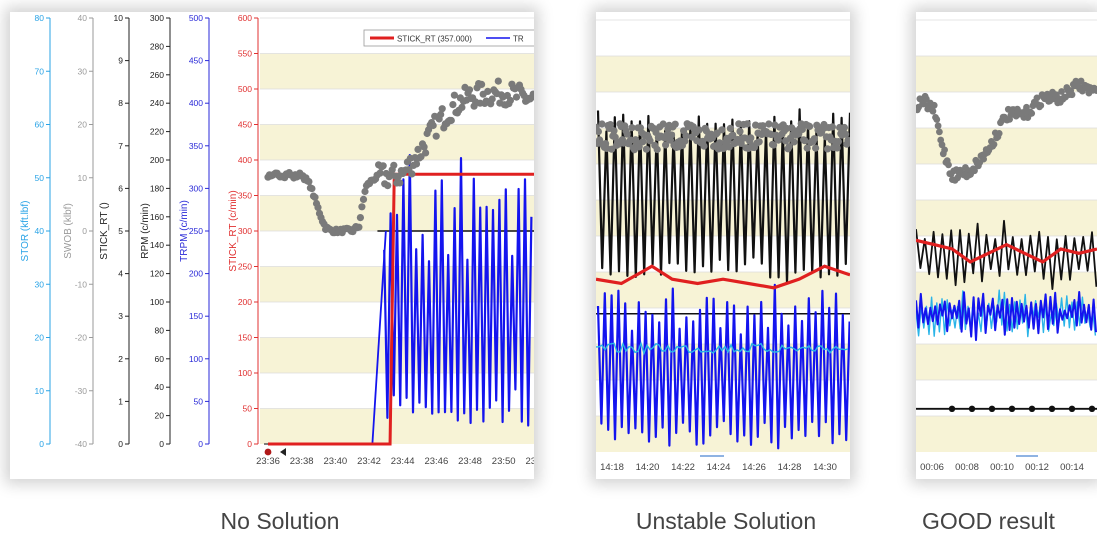 This screenshot has height=543, width=1097. Describe the element at coordinates (245, 18) in the screenshot. I see `chart1-y-tick-label: 600` at that location.